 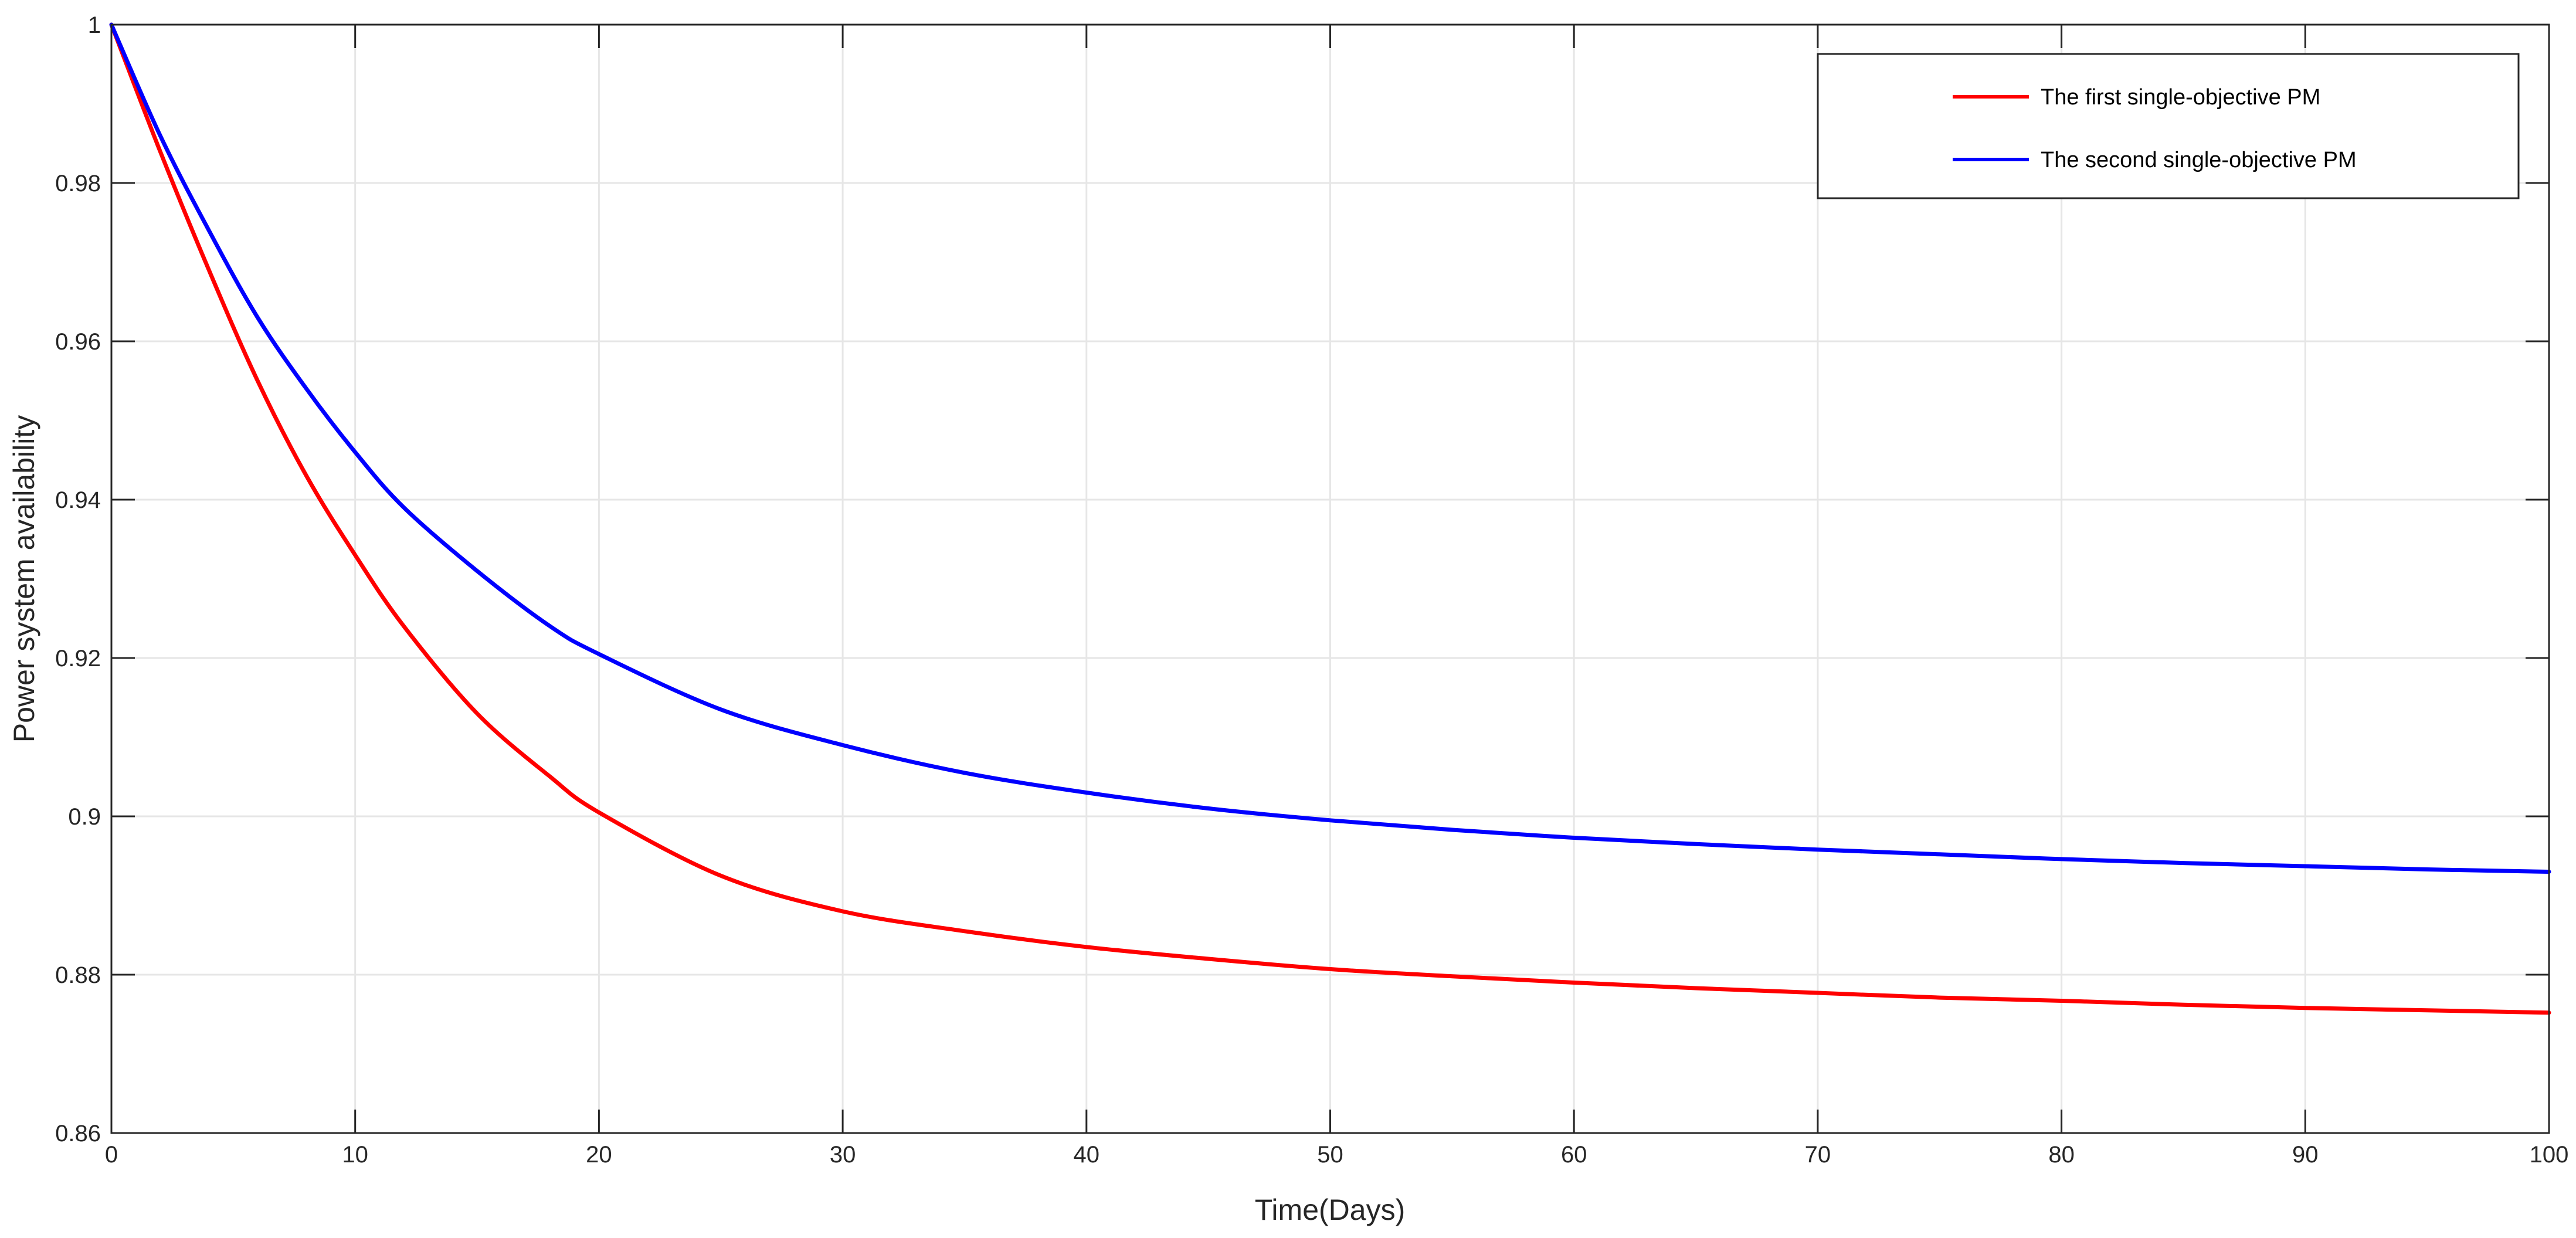 I want to click on y-tick-label: 0.88, so click(x=78, y=975).